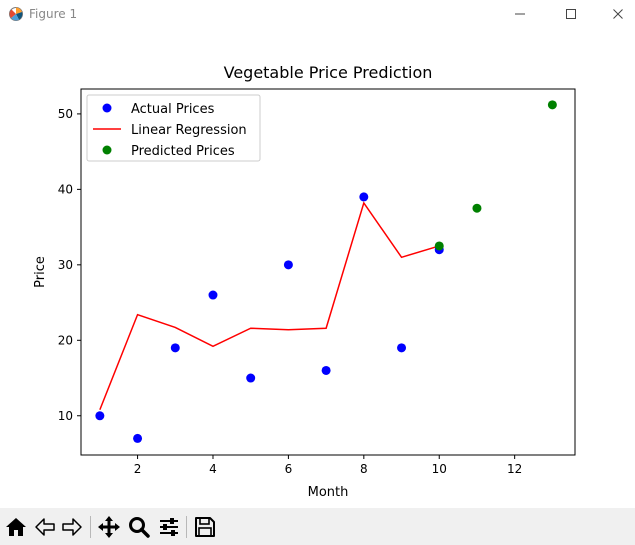 The height and width of the screenshot is (545, 635). I want to click on save-button, so click(205, 527).